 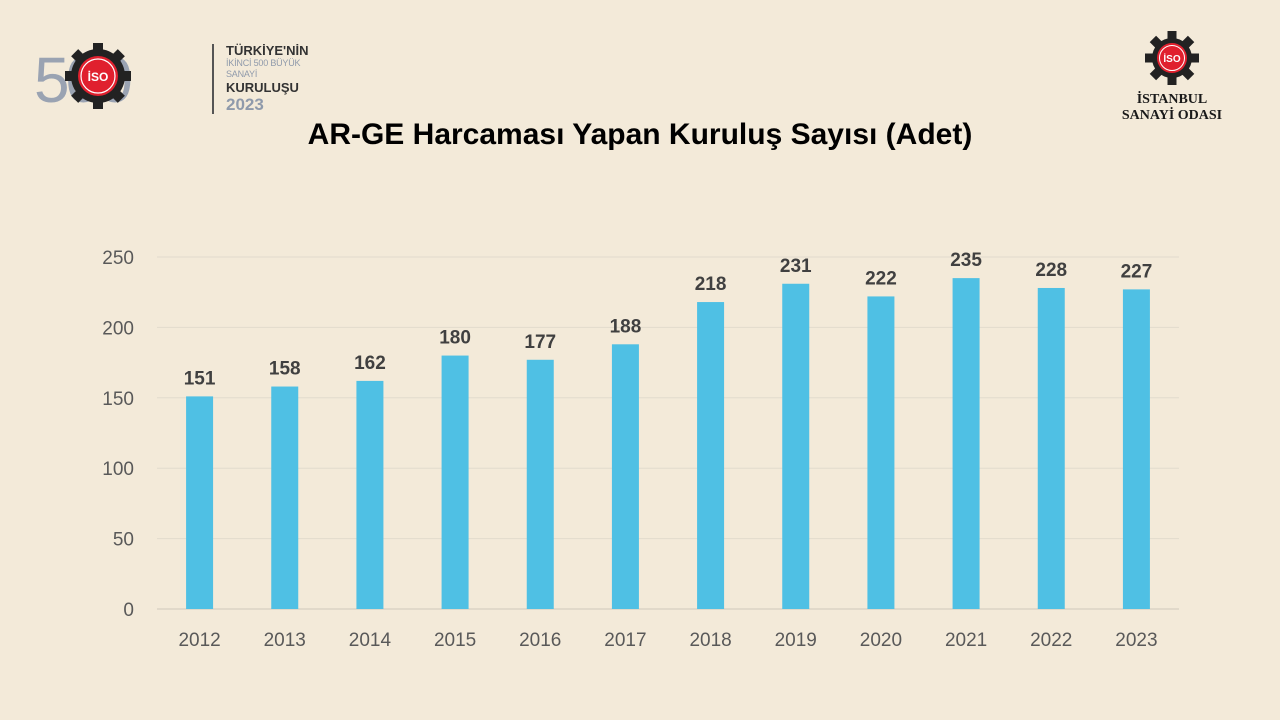 I want to click on org-name-line-2: SANAYİ ODASI, so click(x=1172, y=115).